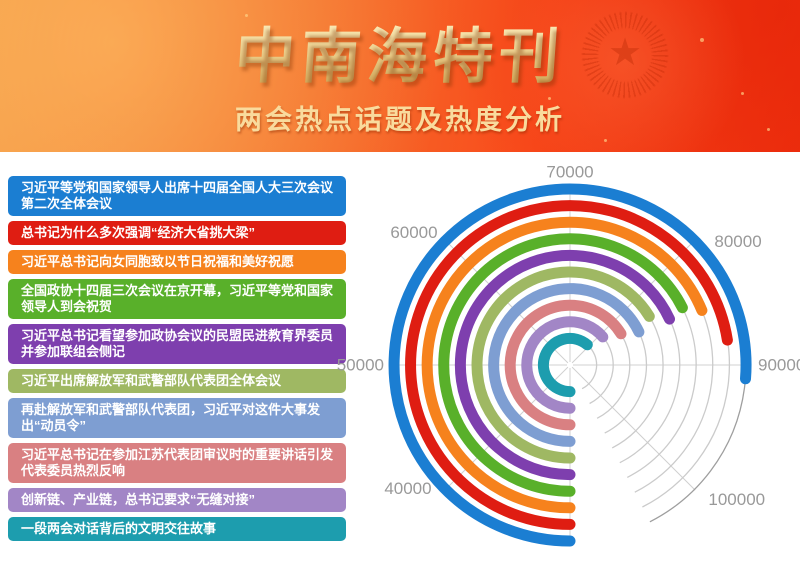 Image resolution: width=800 pixels, height=575 pixels. I want to click on topic-label: 全国政协十四届三次会议在京开幕，习近平等党和国家领导人到会祝贺, so click(177, 298).